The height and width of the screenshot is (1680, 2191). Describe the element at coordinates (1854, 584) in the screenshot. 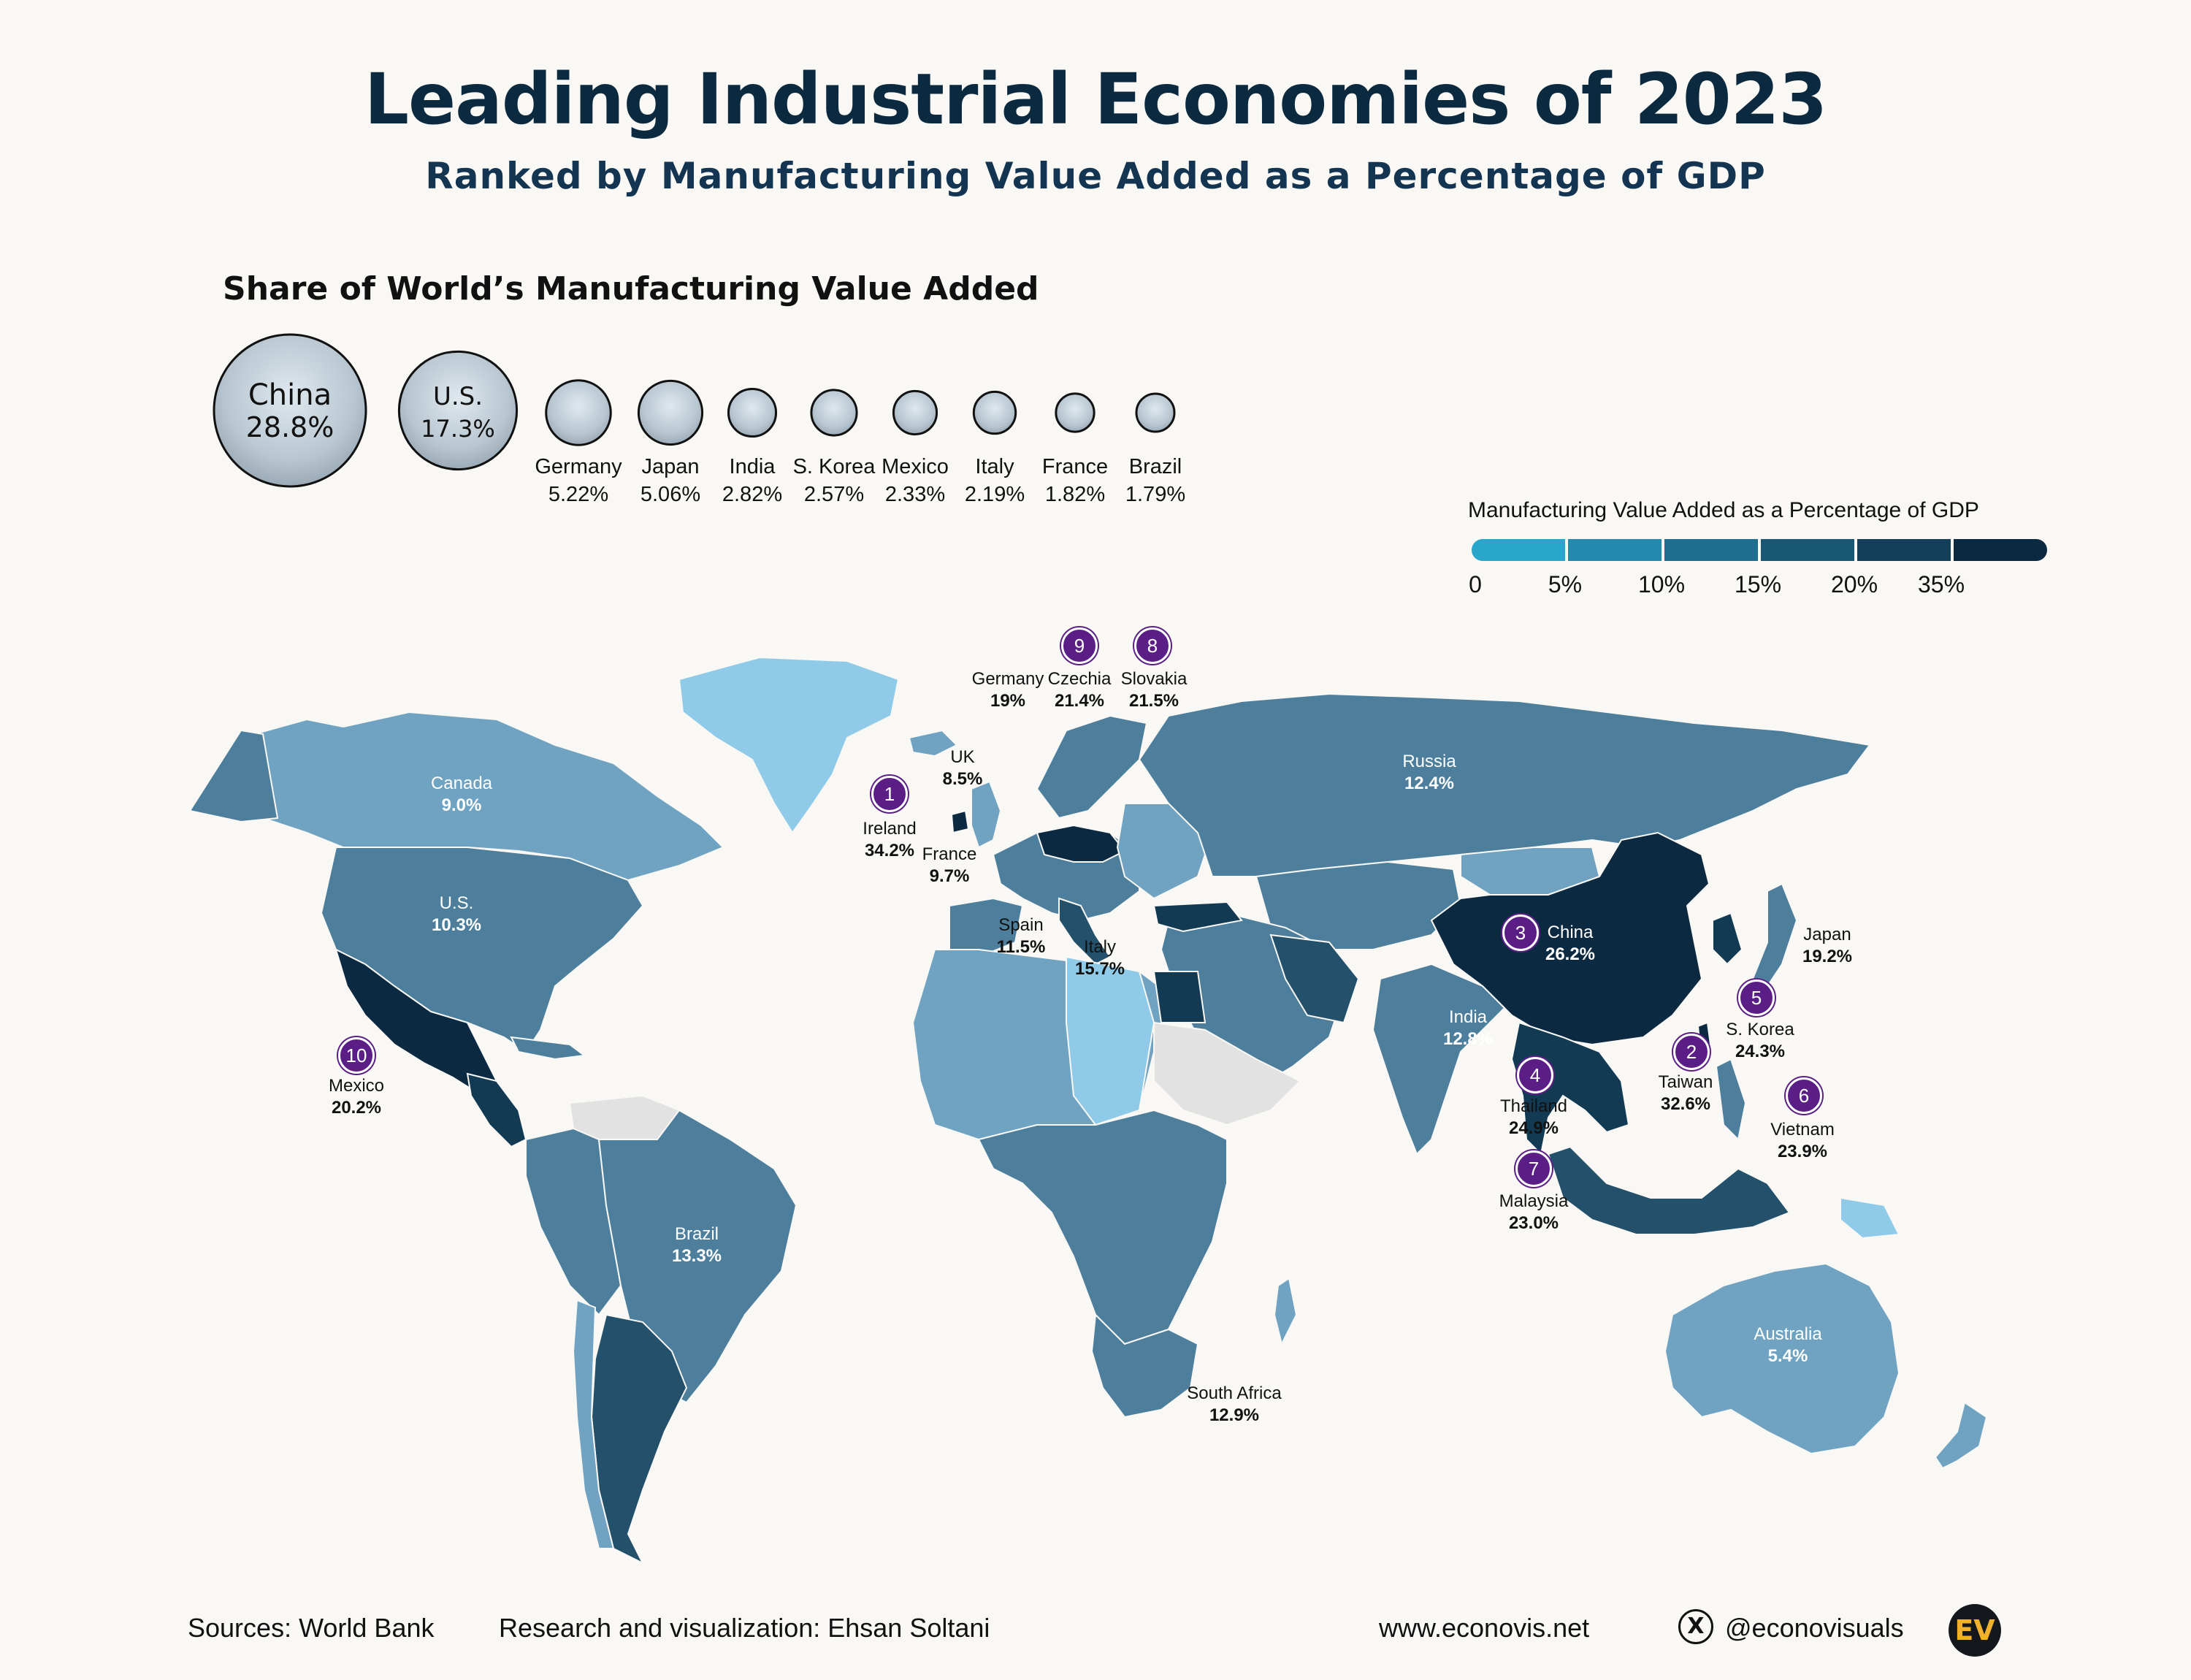

I see `legend-tick-label: 20%` at that location.